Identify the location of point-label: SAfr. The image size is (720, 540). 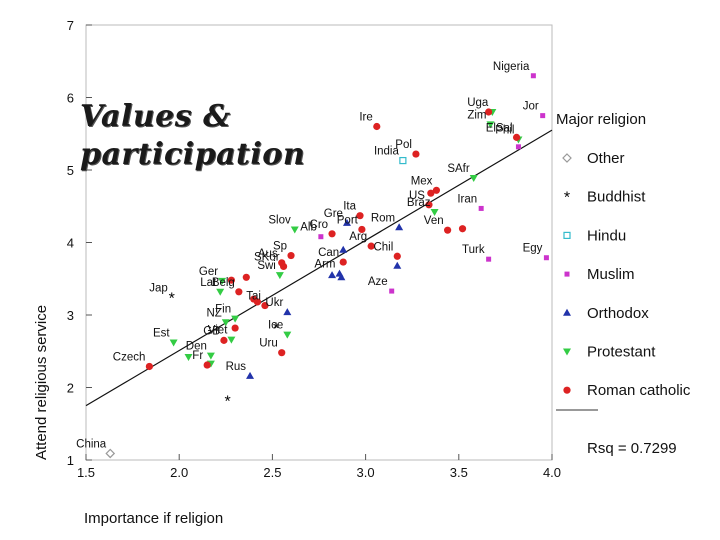
(458, 169).